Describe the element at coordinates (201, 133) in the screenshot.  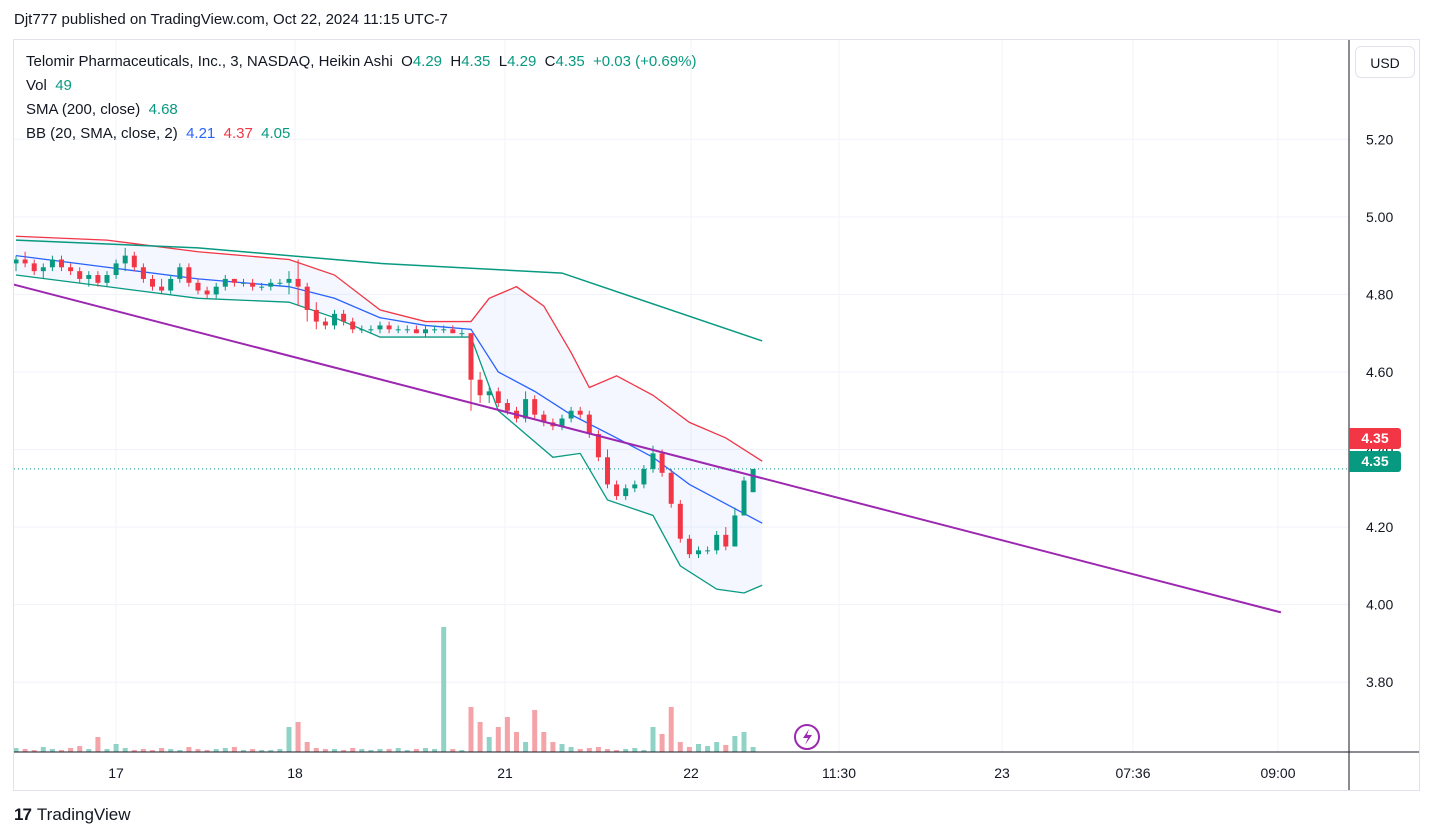
I see `bb-basis-value: 4.21` at that location.